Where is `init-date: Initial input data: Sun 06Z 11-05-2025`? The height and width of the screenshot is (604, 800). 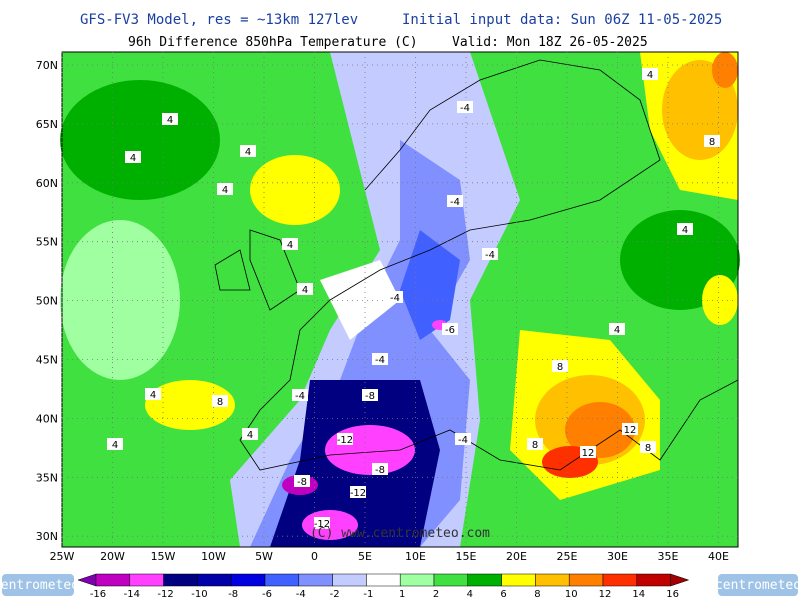
init-date: Initial input data: Sun 06Z 11-05-2025 is located at coordinates (562, 20).